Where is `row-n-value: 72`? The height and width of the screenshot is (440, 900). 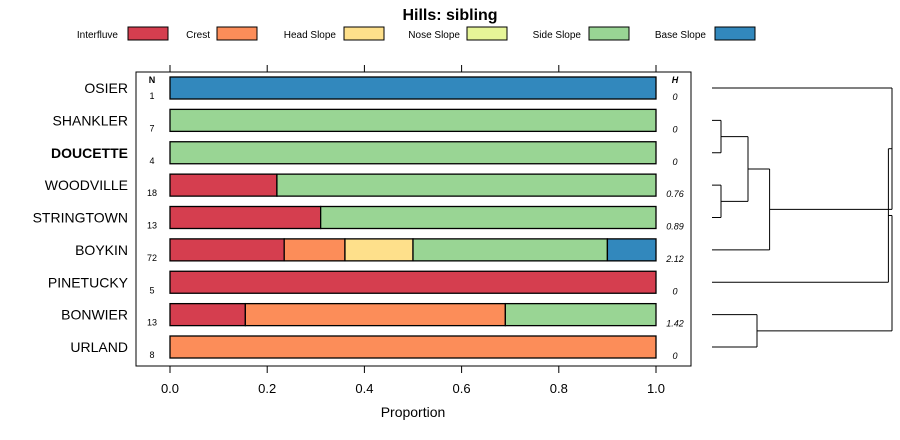
row-n-value: 72 is located at coordinates (152, 258).